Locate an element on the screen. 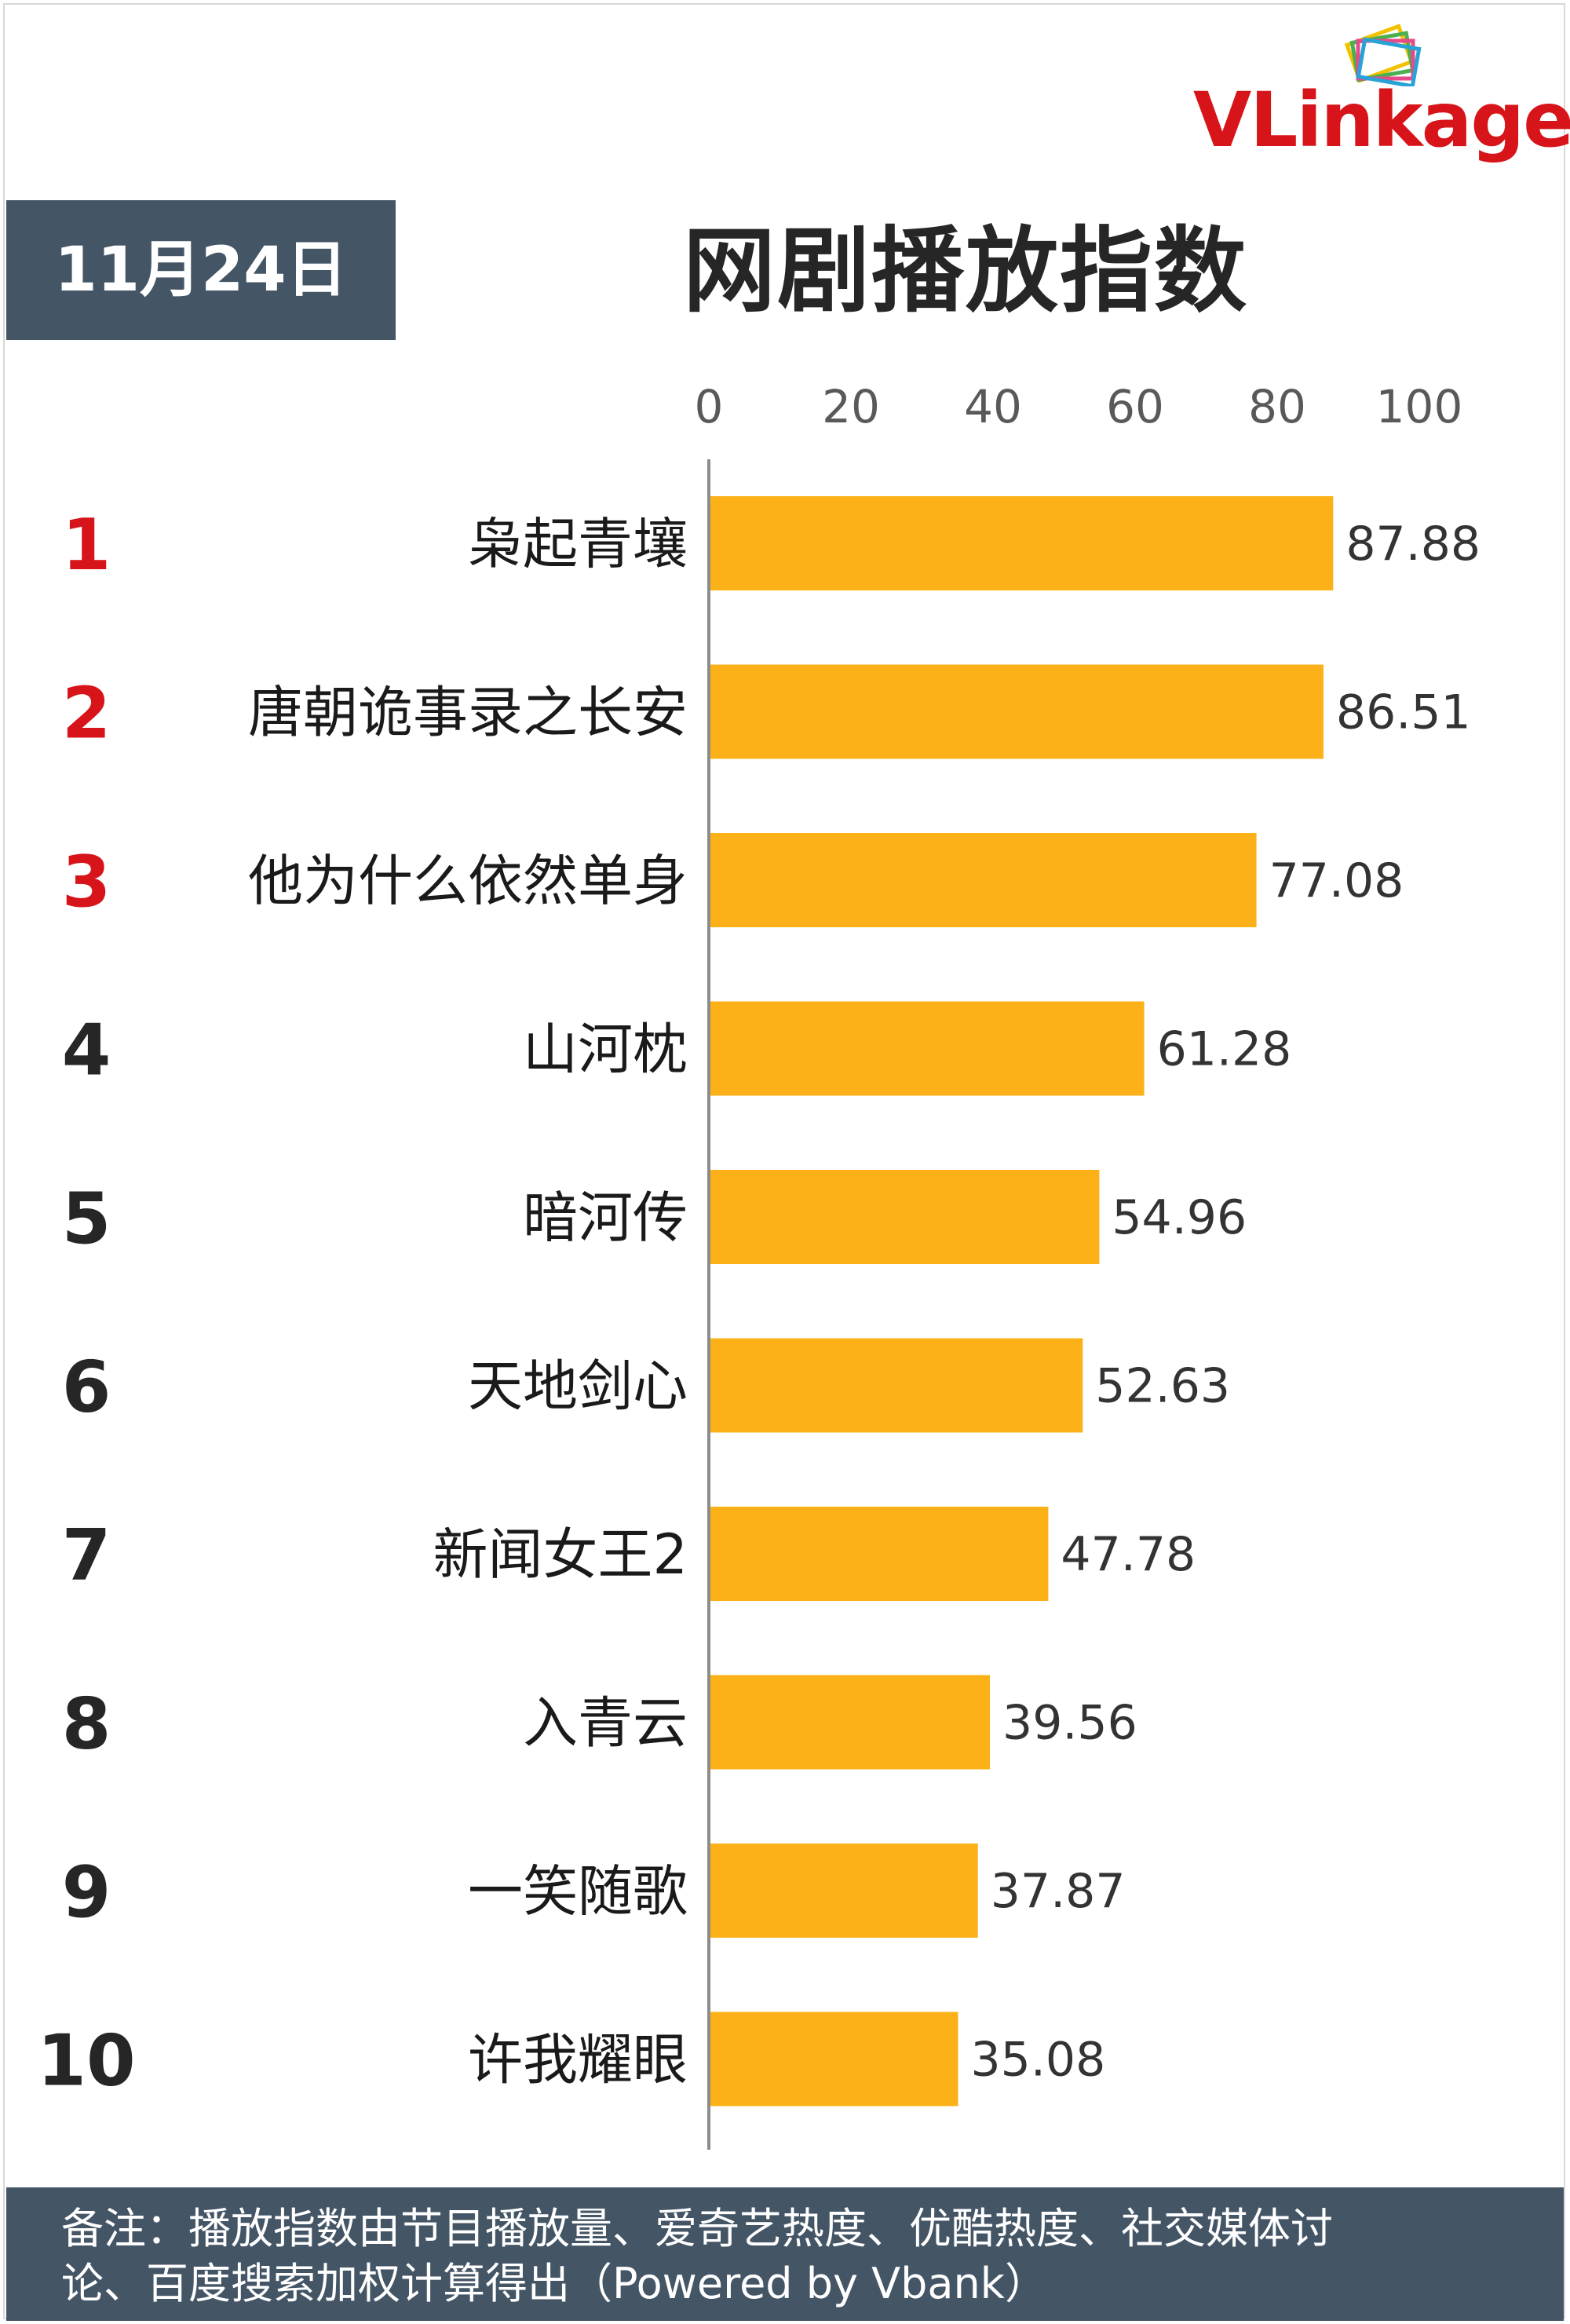 Image resolution: width=1570 pixels, height=2324 pixels. category-label: 一笑随歌 is located at coordinates (578, 1891).